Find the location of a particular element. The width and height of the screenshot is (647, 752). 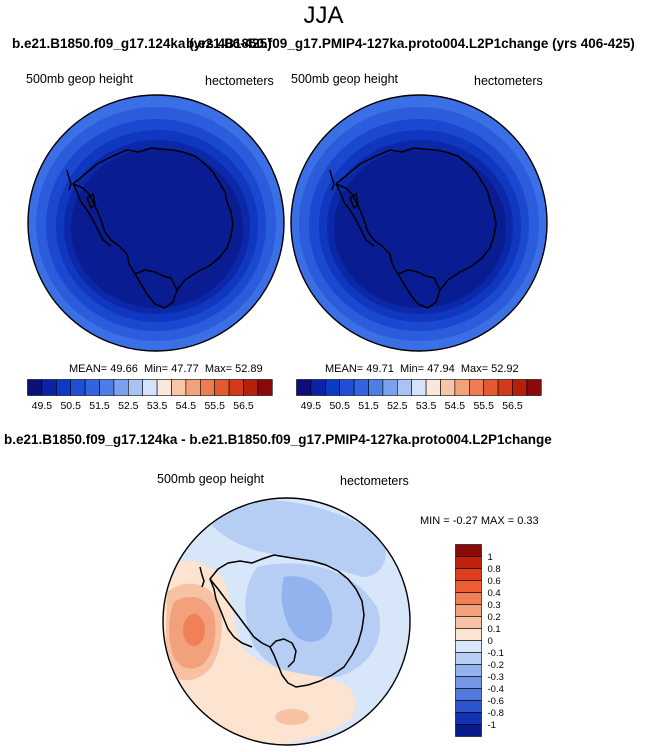

diff-range-text: MIN = -0.27 MAX = 0.33 is located at coordinates (479, 521).